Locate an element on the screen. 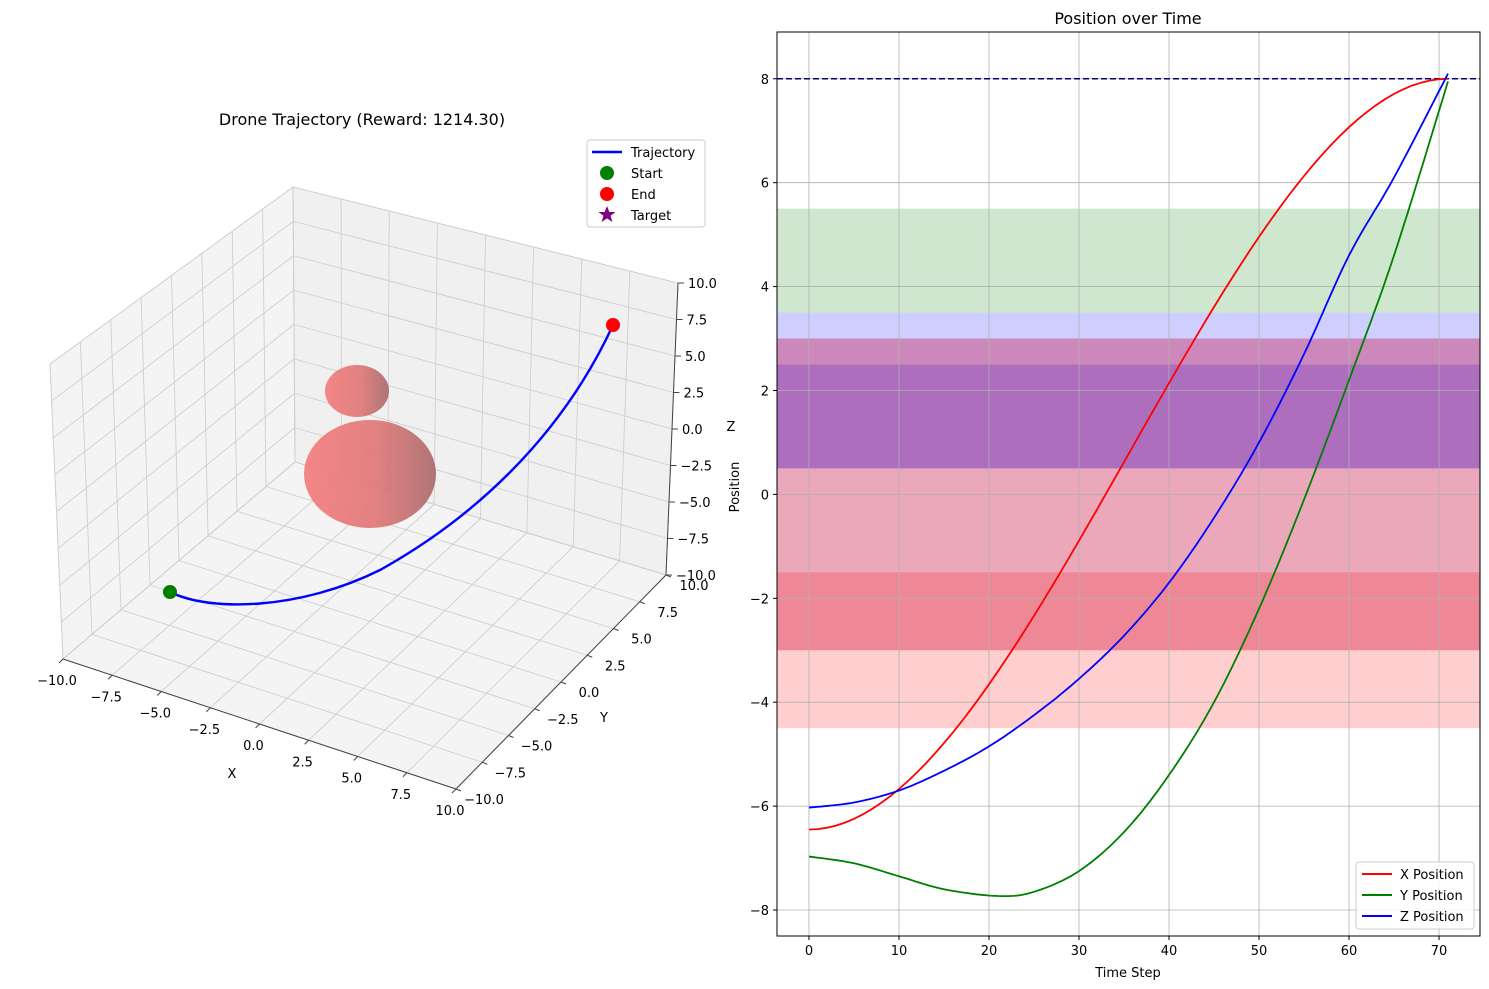  z-tick-label-3d: 10.0 is located at coordinates (702, 284).